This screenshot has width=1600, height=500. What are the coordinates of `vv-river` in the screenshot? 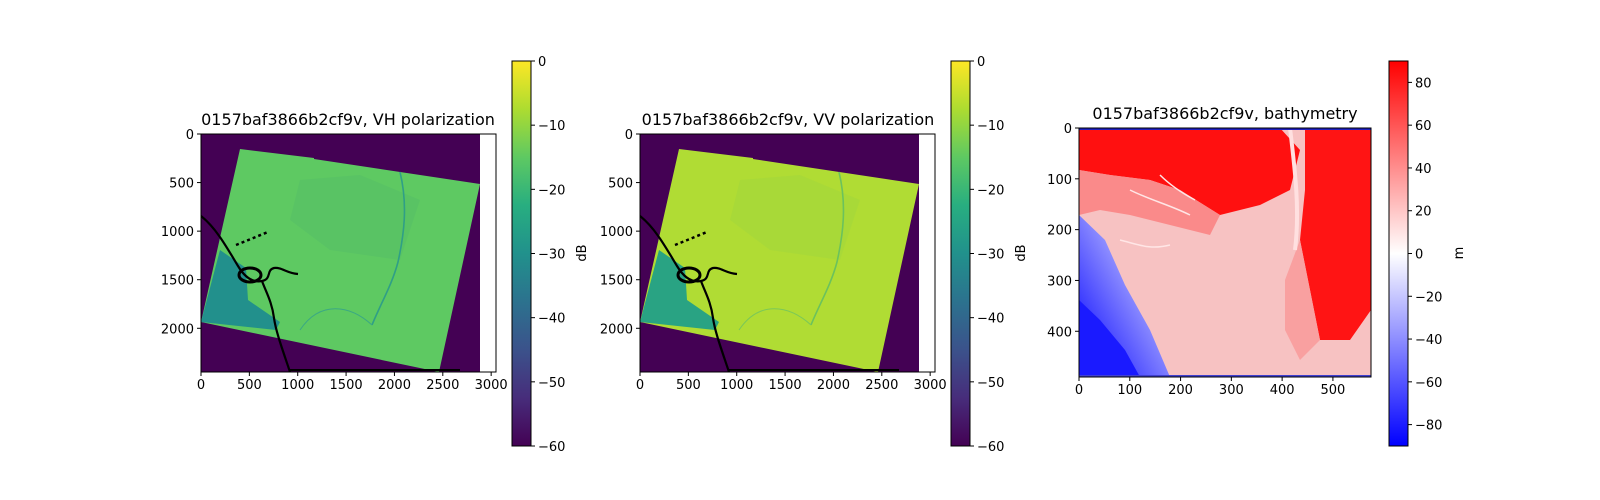 It's located at (827, 248).